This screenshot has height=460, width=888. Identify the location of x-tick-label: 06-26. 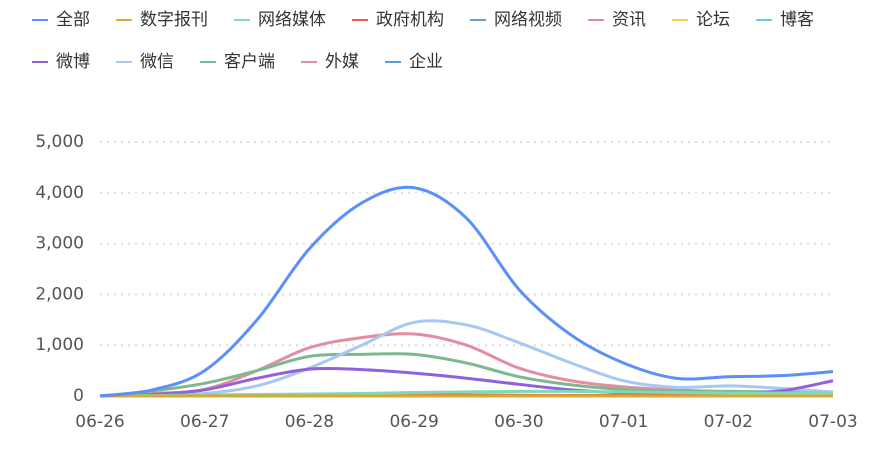
(99, 422).